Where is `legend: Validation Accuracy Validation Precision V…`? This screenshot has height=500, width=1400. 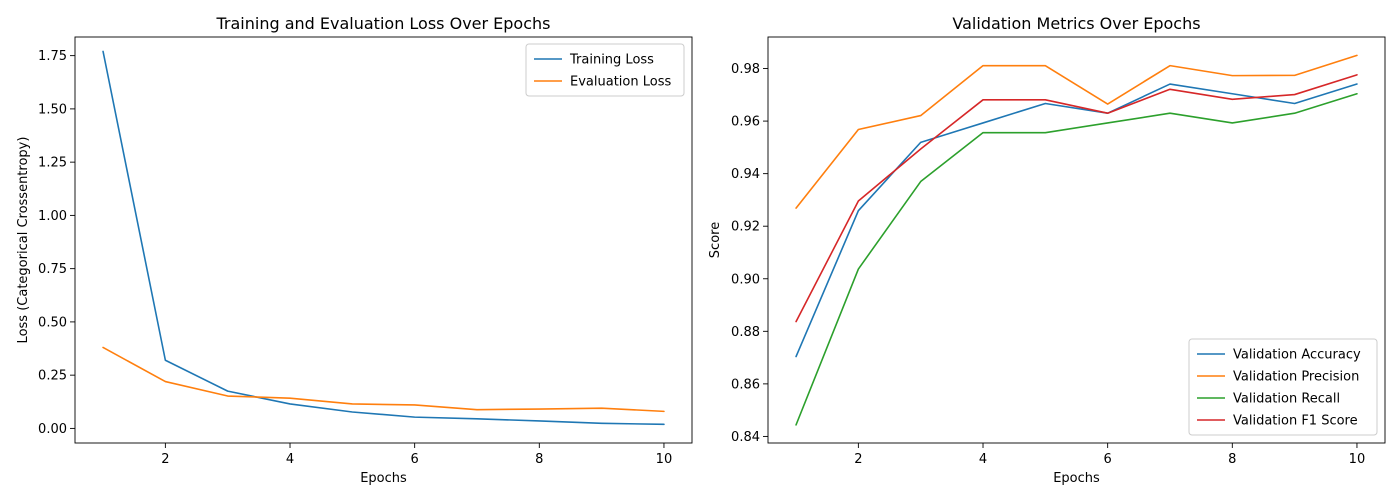 legend: Validation Accuracy Validation Precision V… is located at coordinates (1283, 387).